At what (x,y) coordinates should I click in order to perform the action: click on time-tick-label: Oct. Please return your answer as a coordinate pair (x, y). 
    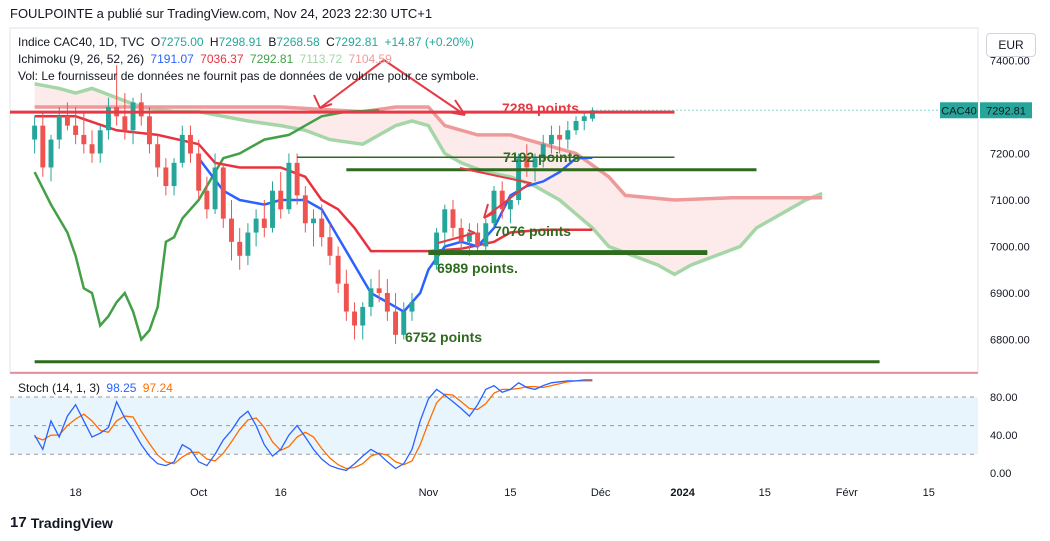
    Looking at the image, I should click on (198, 493).